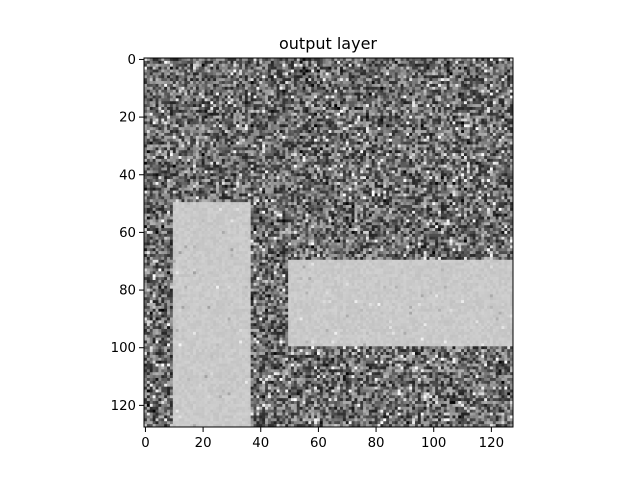  I want to click on x-axis: 0 20 40 60 80 100 120, so click(322, 439).